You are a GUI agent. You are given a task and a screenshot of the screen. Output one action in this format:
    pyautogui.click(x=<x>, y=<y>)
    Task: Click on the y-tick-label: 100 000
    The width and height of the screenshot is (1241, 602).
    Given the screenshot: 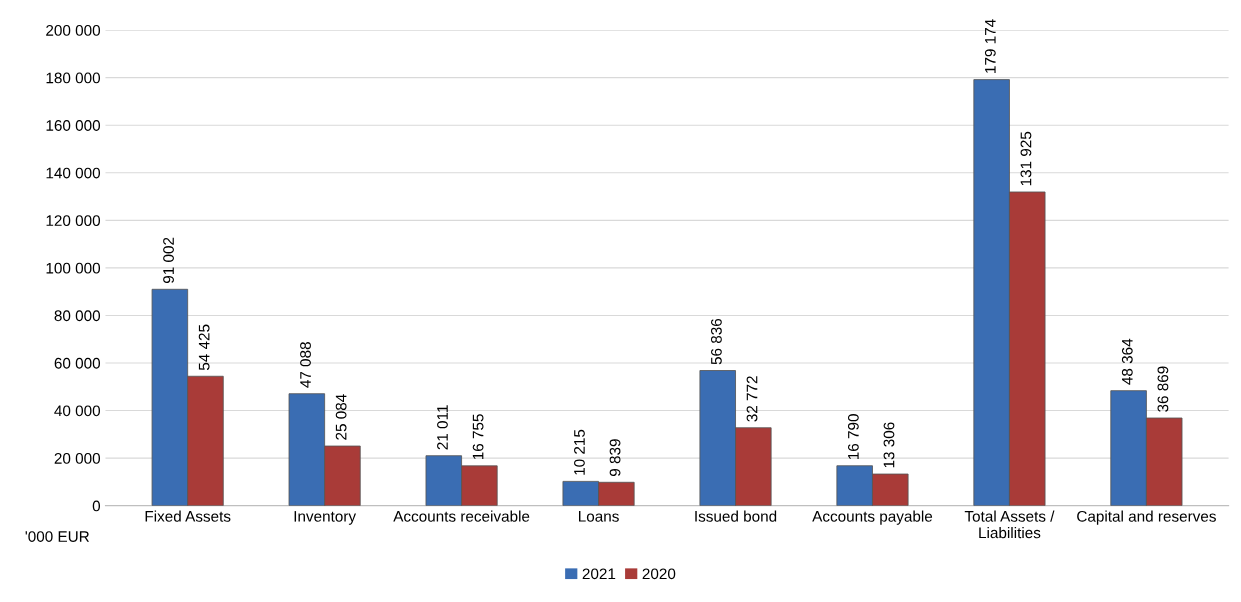 What is the action you would take?
    pyautogui.click(x=73, y=268)
    